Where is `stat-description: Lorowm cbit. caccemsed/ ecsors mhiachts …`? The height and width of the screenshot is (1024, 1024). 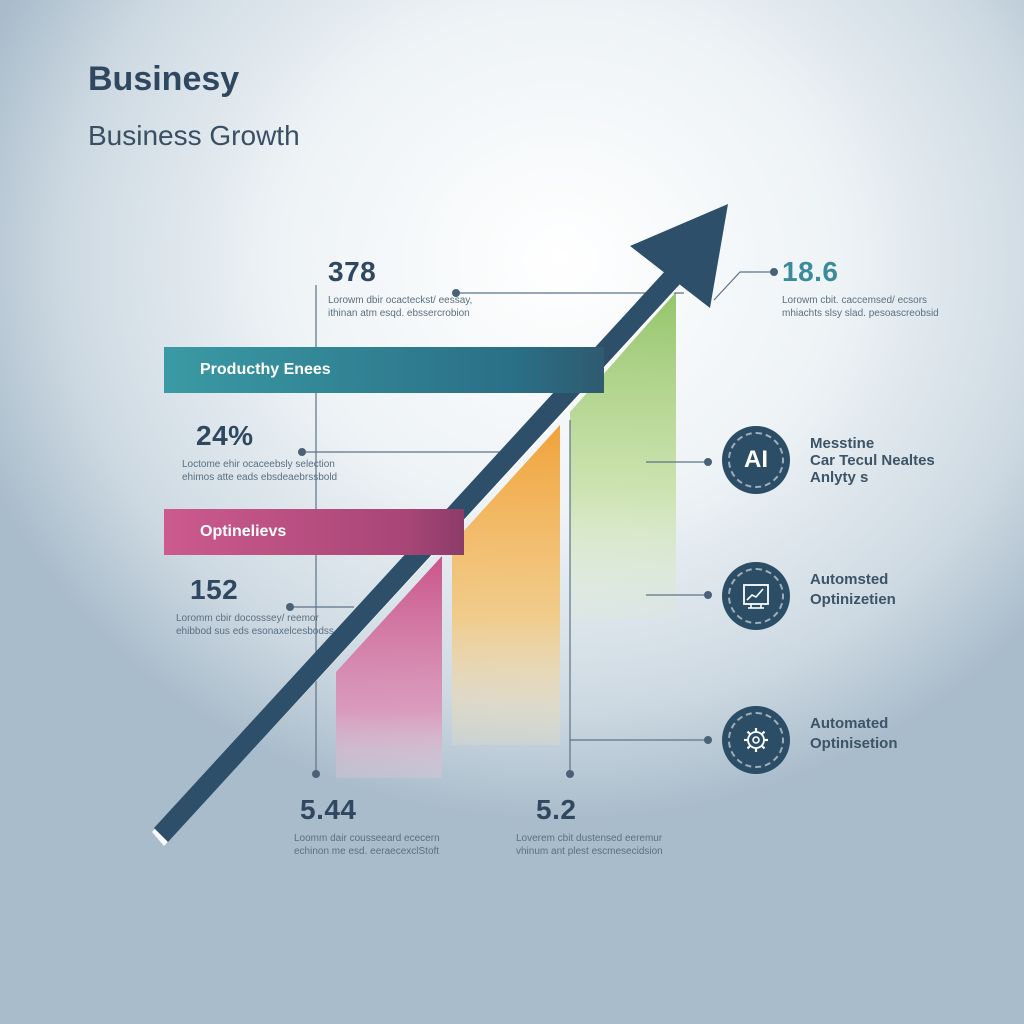
stat-description: Lorowm cbit. caccemsed/ ecsors mhiachts … is located at coordinates (860, 307).